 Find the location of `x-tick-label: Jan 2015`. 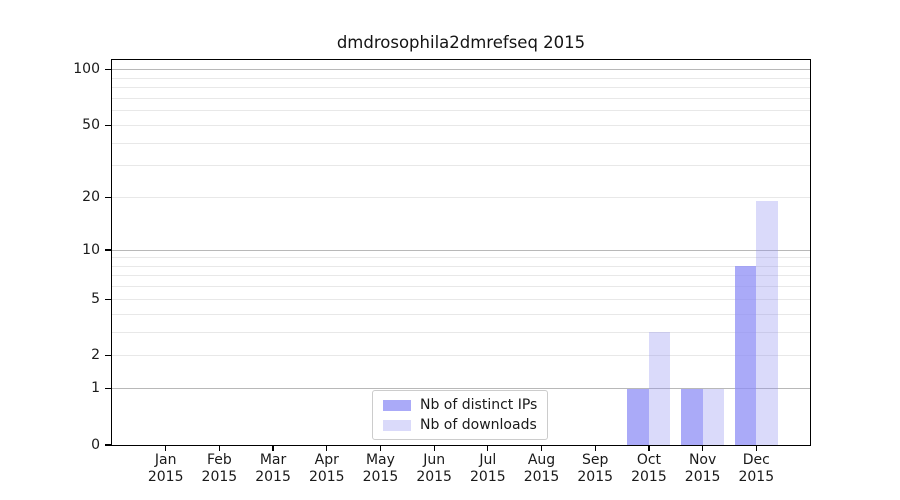

x-tick-label: Jan 2015 is located at coordinates (166, 468).